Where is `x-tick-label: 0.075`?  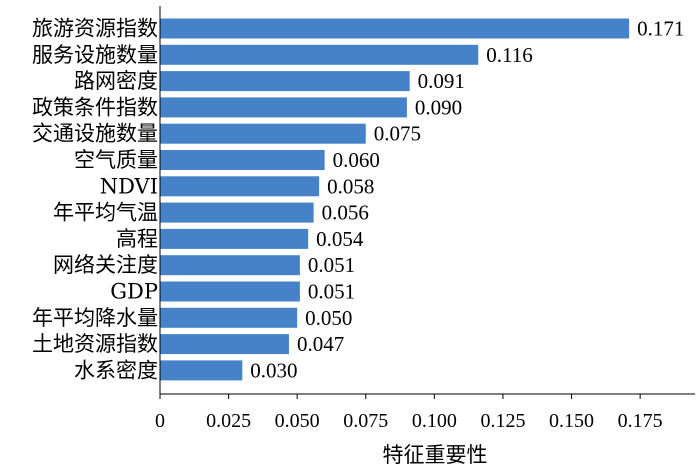
x-tick-label: 0.075 is located at coordinates (365, 421).